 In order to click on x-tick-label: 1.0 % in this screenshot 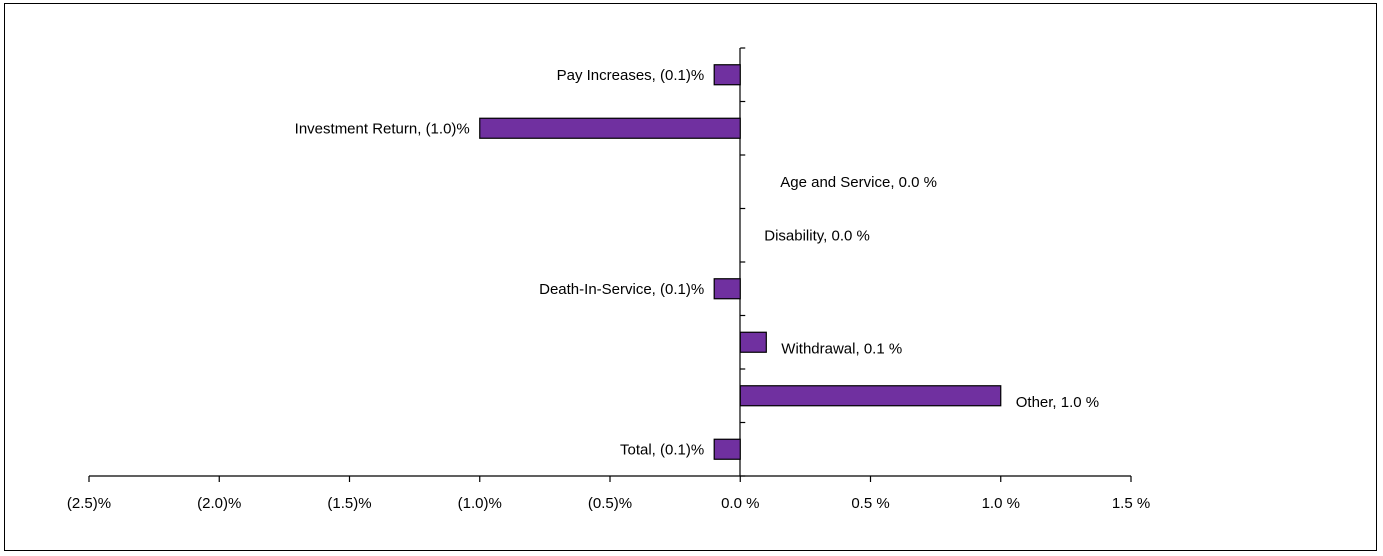, I will do `click(1001, 503)`.